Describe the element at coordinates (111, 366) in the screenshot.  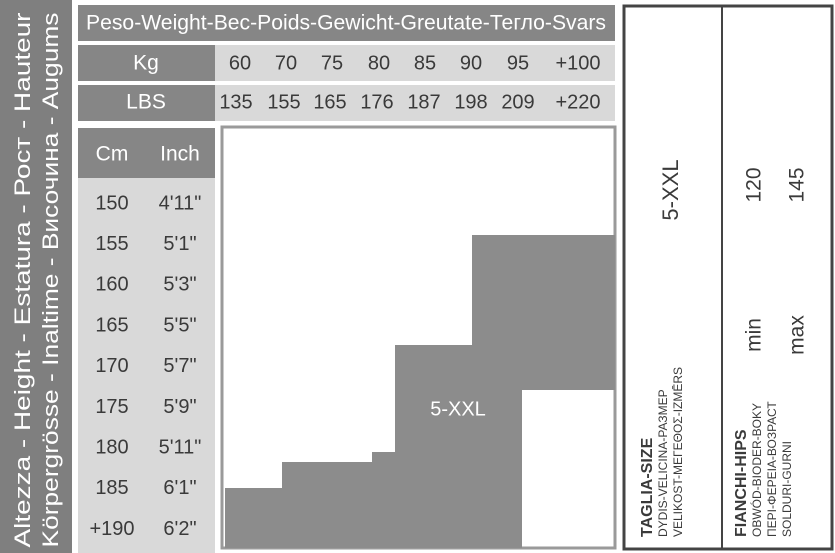
I see `height-cm: 170` at that location.